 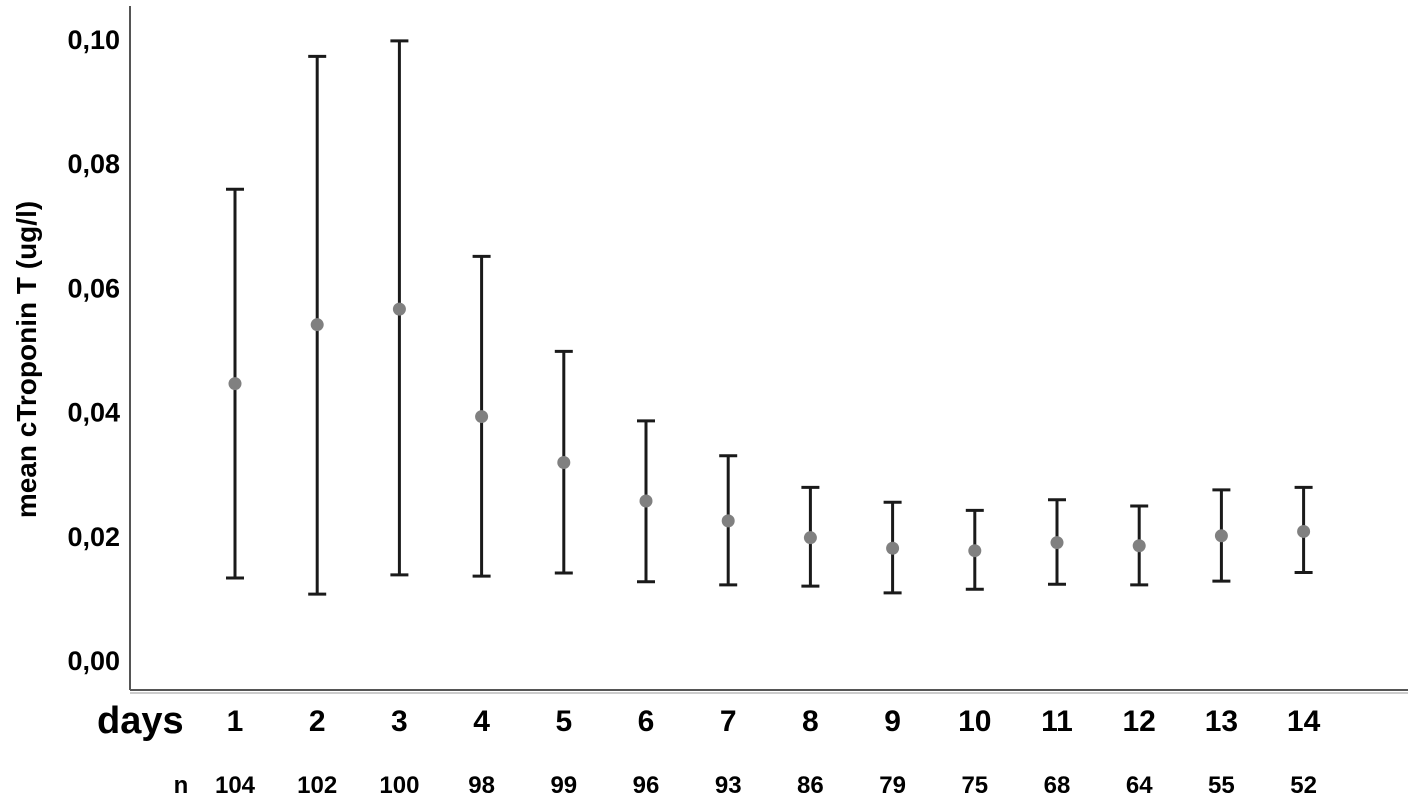 I want to click on x-tick-labels: 1 2 3 4 5 6 7 8 9 10 11 12 13 14, so click(x=774, y=721).